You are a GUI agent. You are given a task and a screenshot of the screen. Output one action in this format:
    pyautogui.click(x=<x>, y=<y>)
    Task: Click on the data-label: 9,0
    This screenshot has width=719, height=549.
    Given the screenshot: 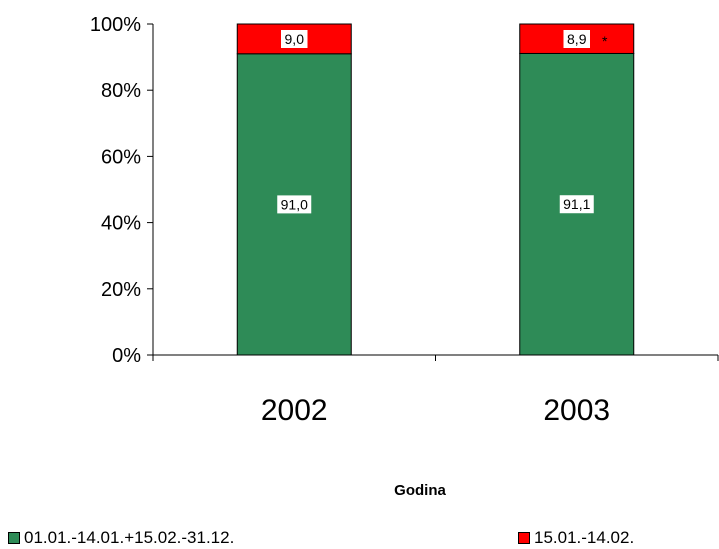 What is the action you would take?
    pyautogui.click(x=295, y=39)
    